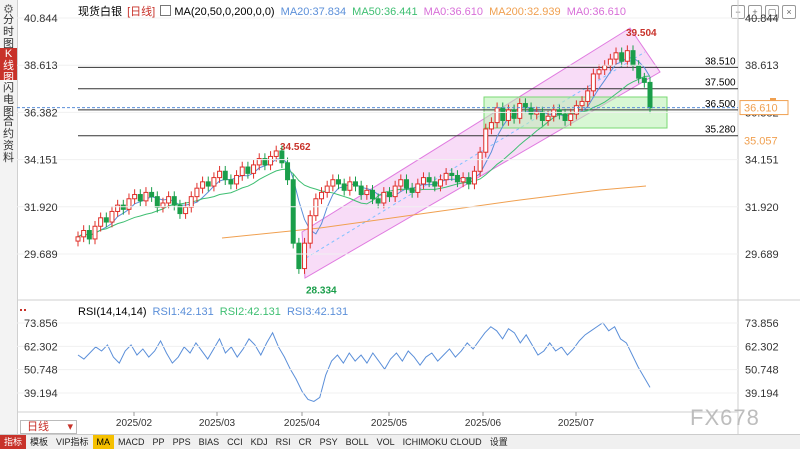 The image size is (800, 449). Describe the element at coordinates (134, 423) in the screenshot. I see `x-tick-label: 2025/02` at that location.